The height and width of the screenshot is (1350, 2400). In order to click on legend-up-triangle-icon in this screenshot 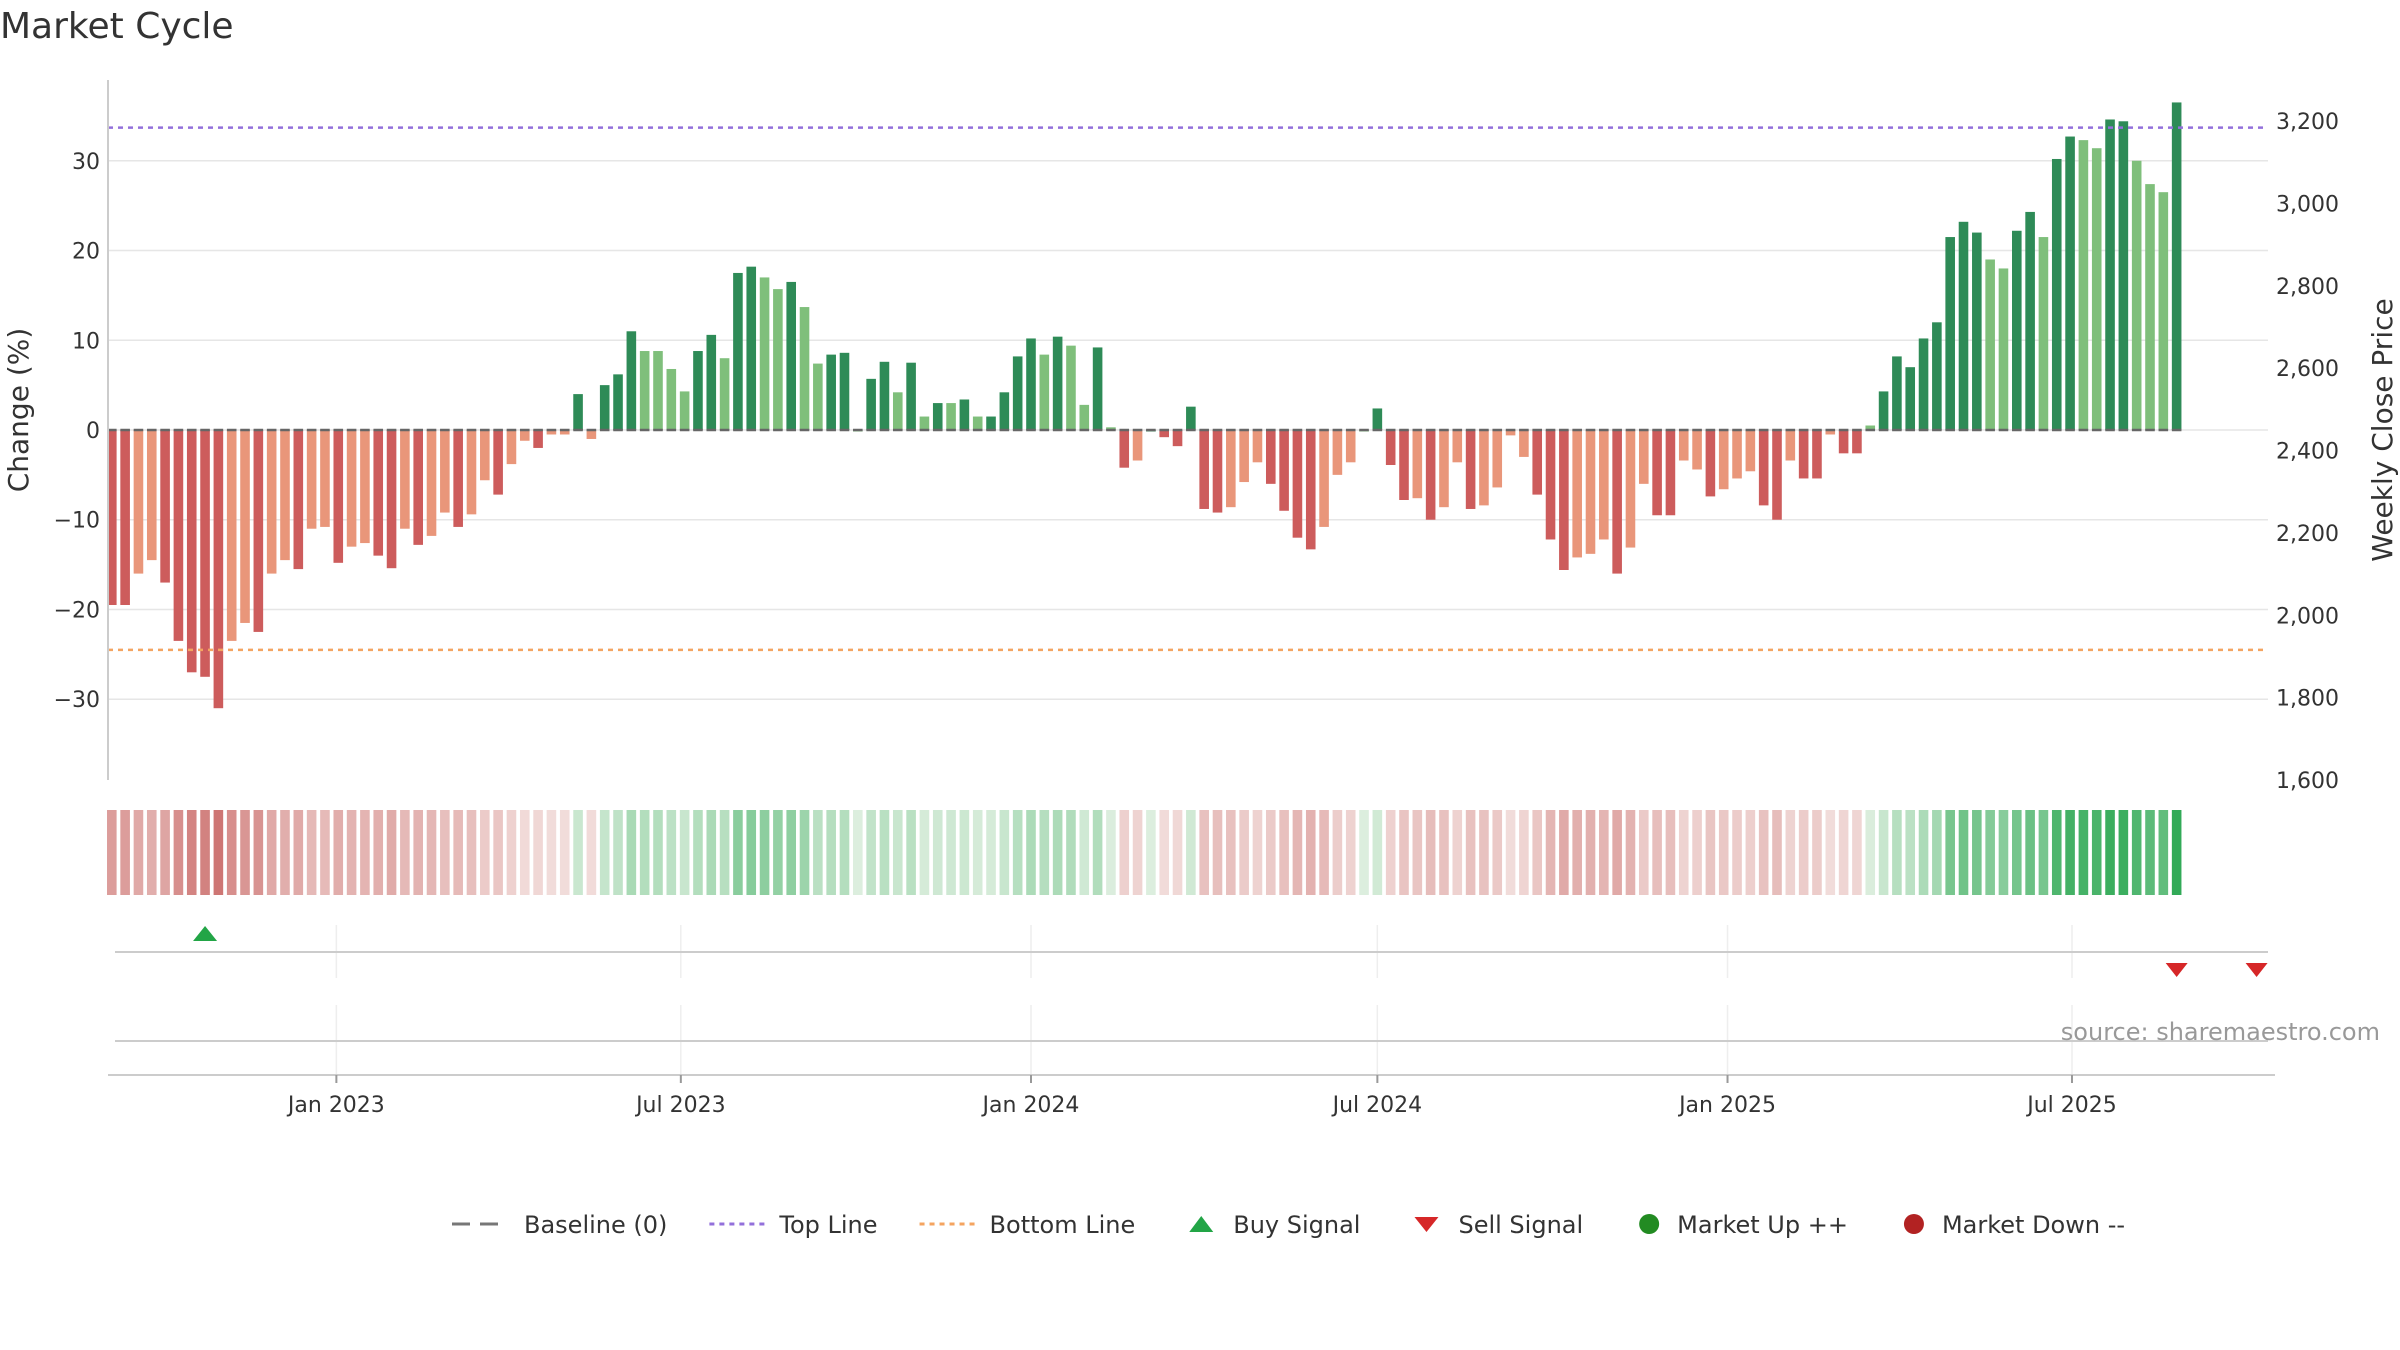, I will do `click(1201, 1224)`.